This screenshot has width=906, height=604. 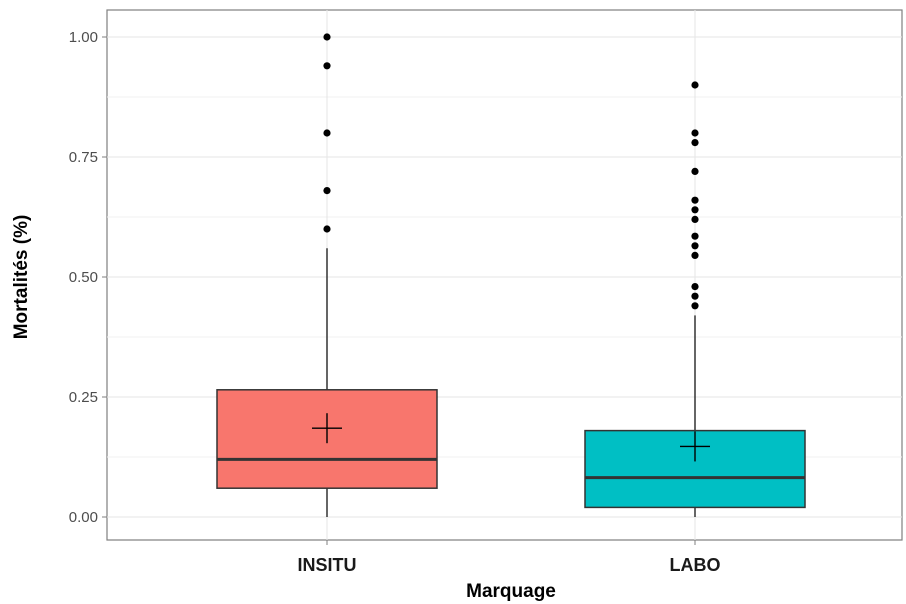 I want to click on y-tick-label: 0.75, so click(x=83, y=157).